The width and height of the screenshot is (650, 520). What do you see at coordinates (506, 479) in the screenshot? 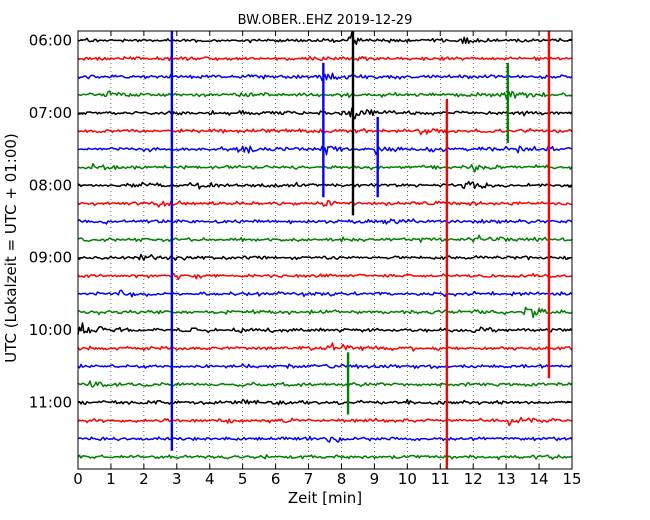
I see `x-tick-label: 13` at bounding box center [506, 479].